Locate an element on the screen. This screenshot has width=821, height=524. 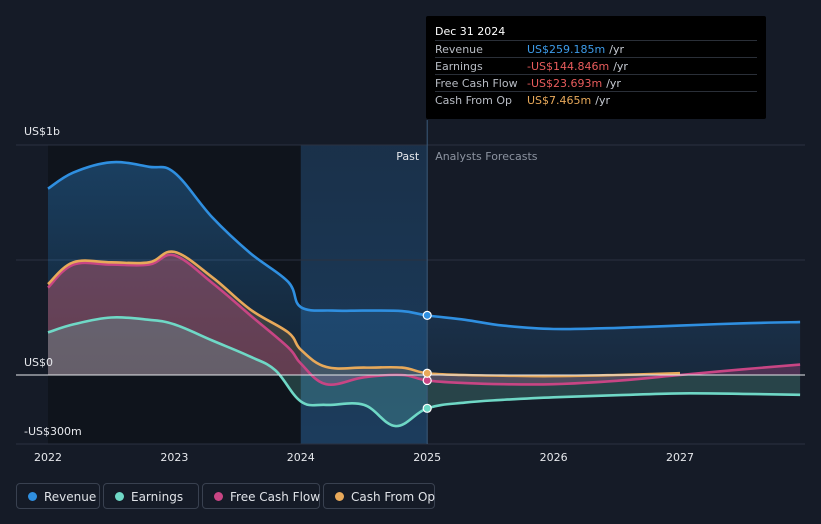
tooltip-label: Free Cash Flow is located at coordinates (476, 83).